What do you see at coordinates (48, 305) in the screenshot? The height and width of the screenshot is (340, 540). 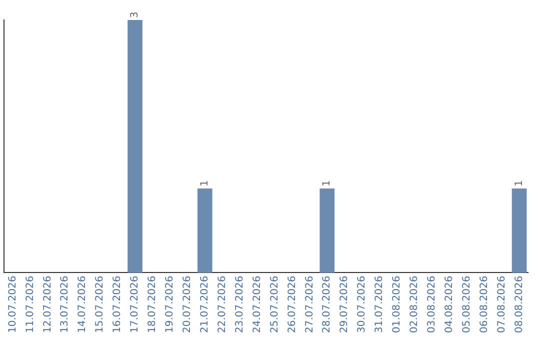 I see `x-tick-label: 12.07.2026` at bounding box center [48, 305].